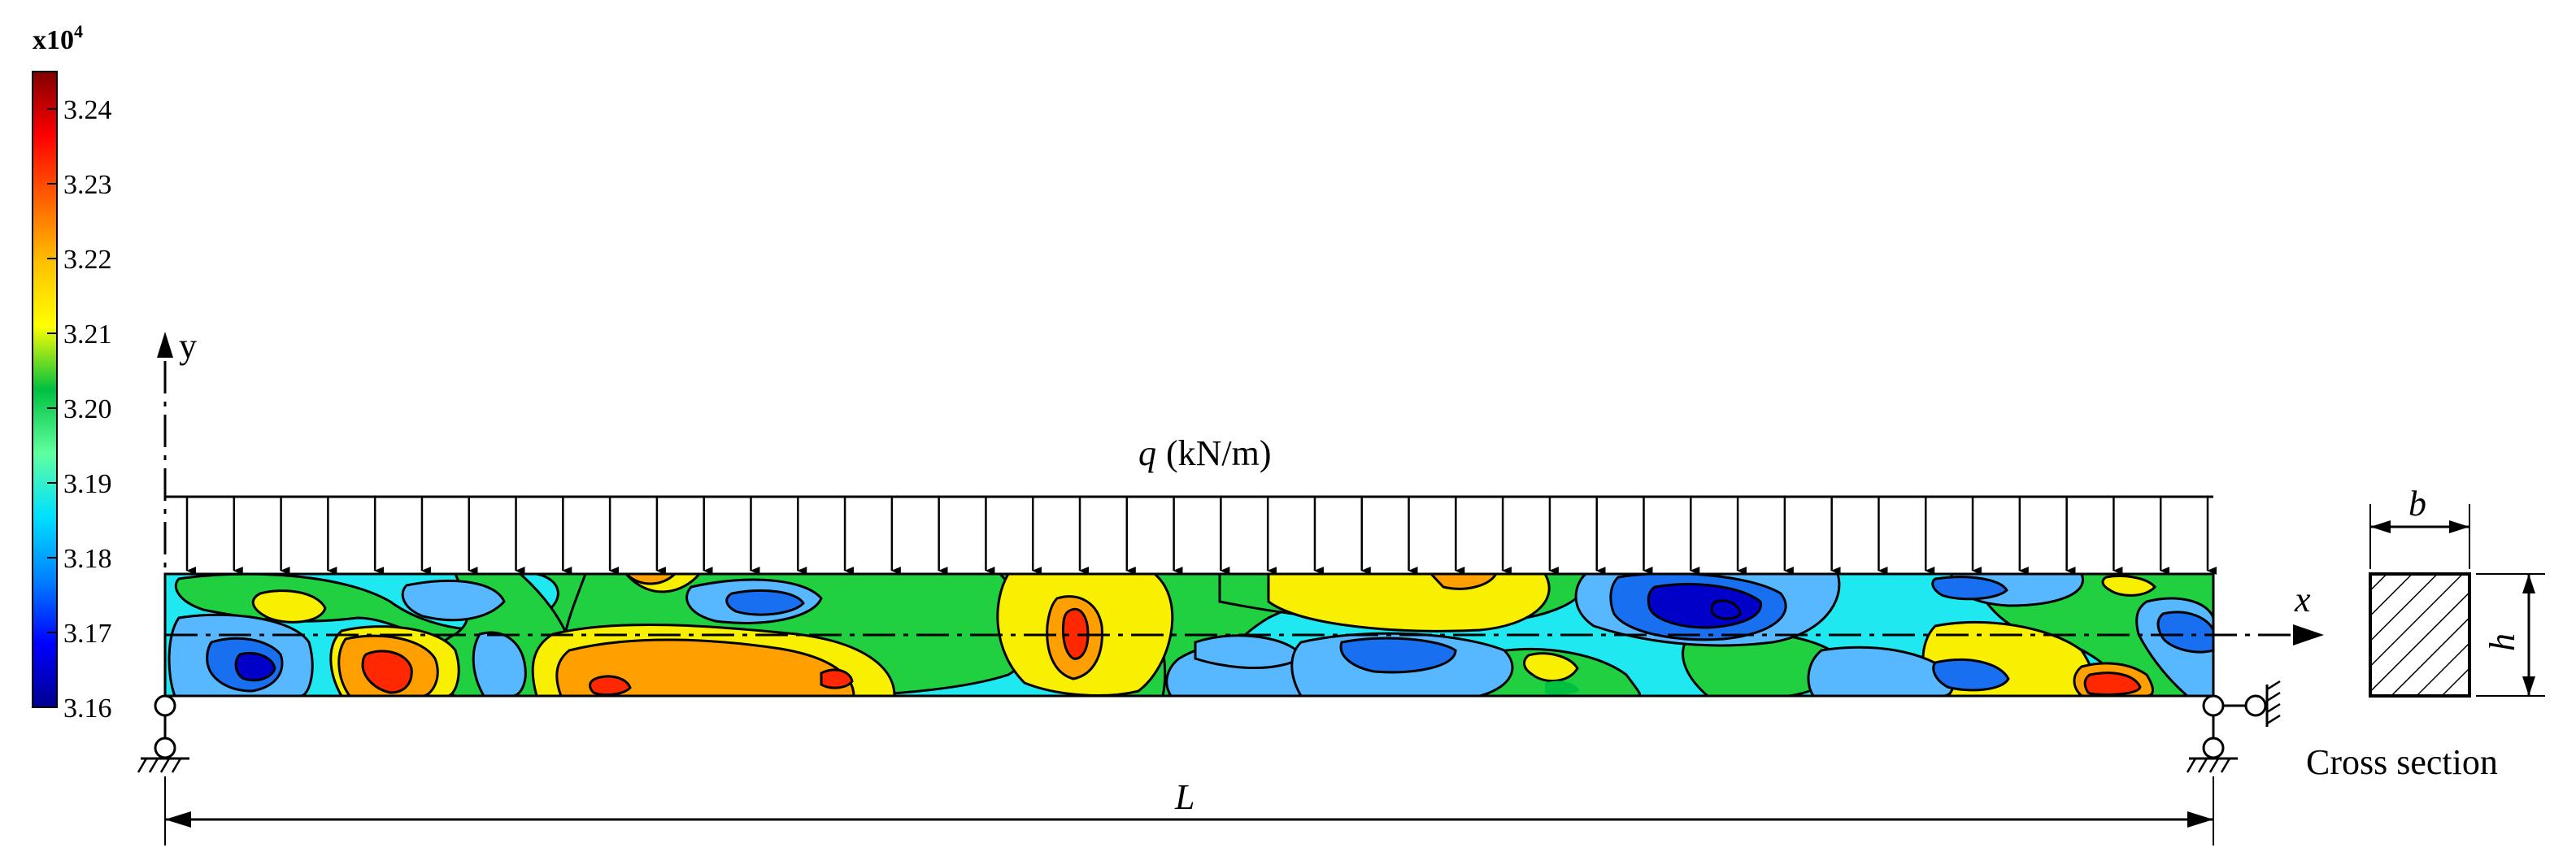 Image resolution: width=2576 pixels, height=852 pixels. Describe the element at coordinates (188, 346) in the screenshot. I see `y-axis-label: y` at that location.